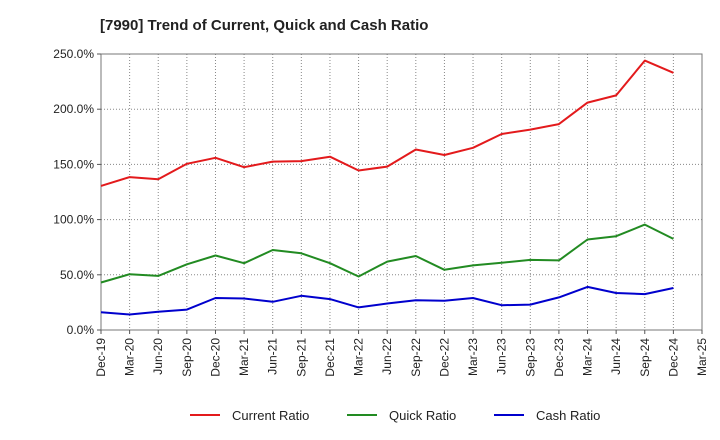 Image resolution: width=720 pixels, height=440 pixels. What do you see at coordinates (422, 415) in the screenshot?
I see `legend-label: Quick Ratio` at bounding box center [422, 415].